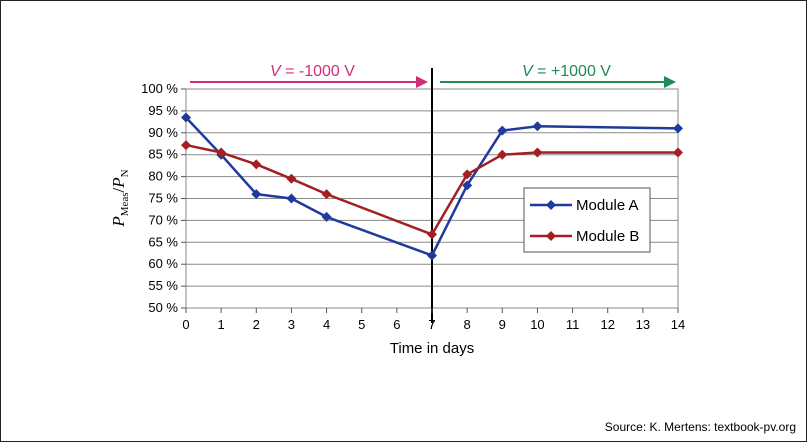  What do you see at coordinates (185, 324) in the screenshot?
I see `x-tick-label: 0` at bounding box center [185, 324].